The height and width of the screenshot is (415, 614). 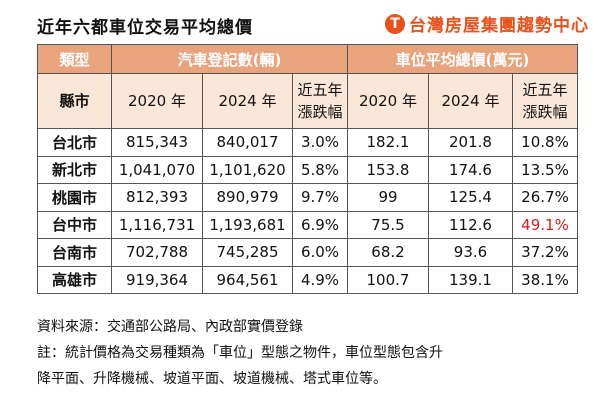 What do you see at coordinates (157, 224) in the screenshot?
I see `value-cell: 1,116,731` at bounding box center [157, 224].